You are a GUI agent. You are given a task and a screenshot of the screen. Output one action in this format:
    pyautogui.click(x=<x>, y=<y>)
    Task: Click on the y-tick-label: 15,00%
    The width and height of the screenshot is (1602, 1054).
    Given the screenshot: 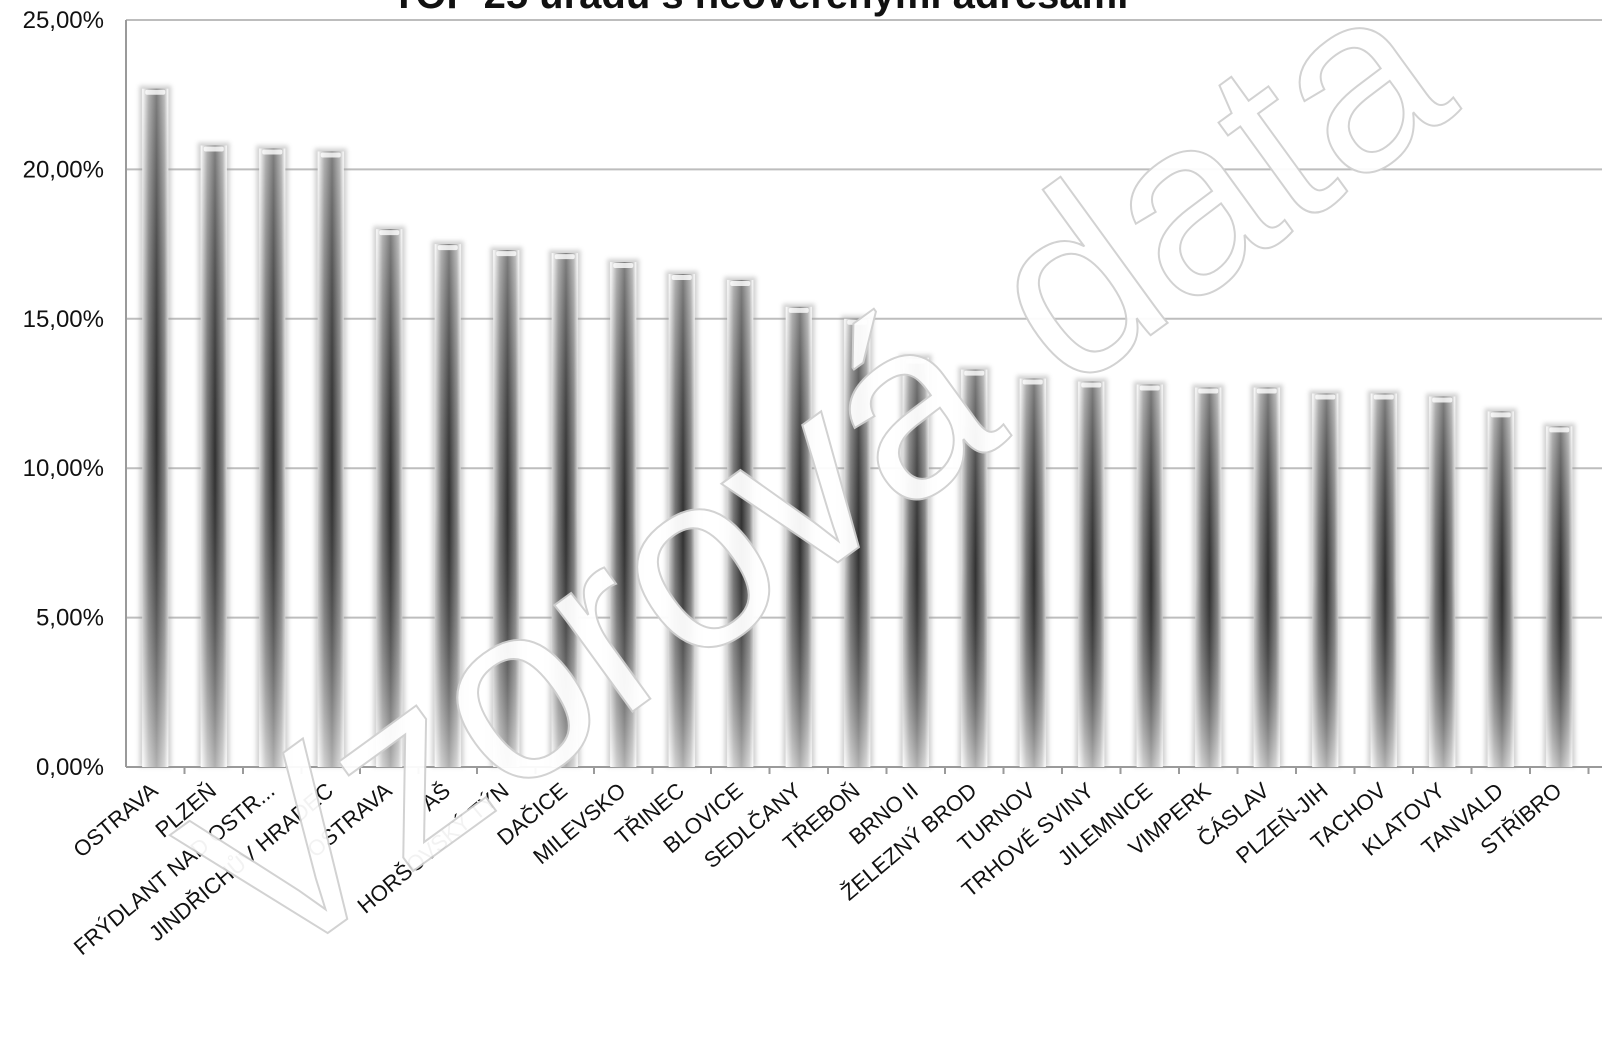 What is the action you would take?
    pyautogui.click(x=63, y=319)
    